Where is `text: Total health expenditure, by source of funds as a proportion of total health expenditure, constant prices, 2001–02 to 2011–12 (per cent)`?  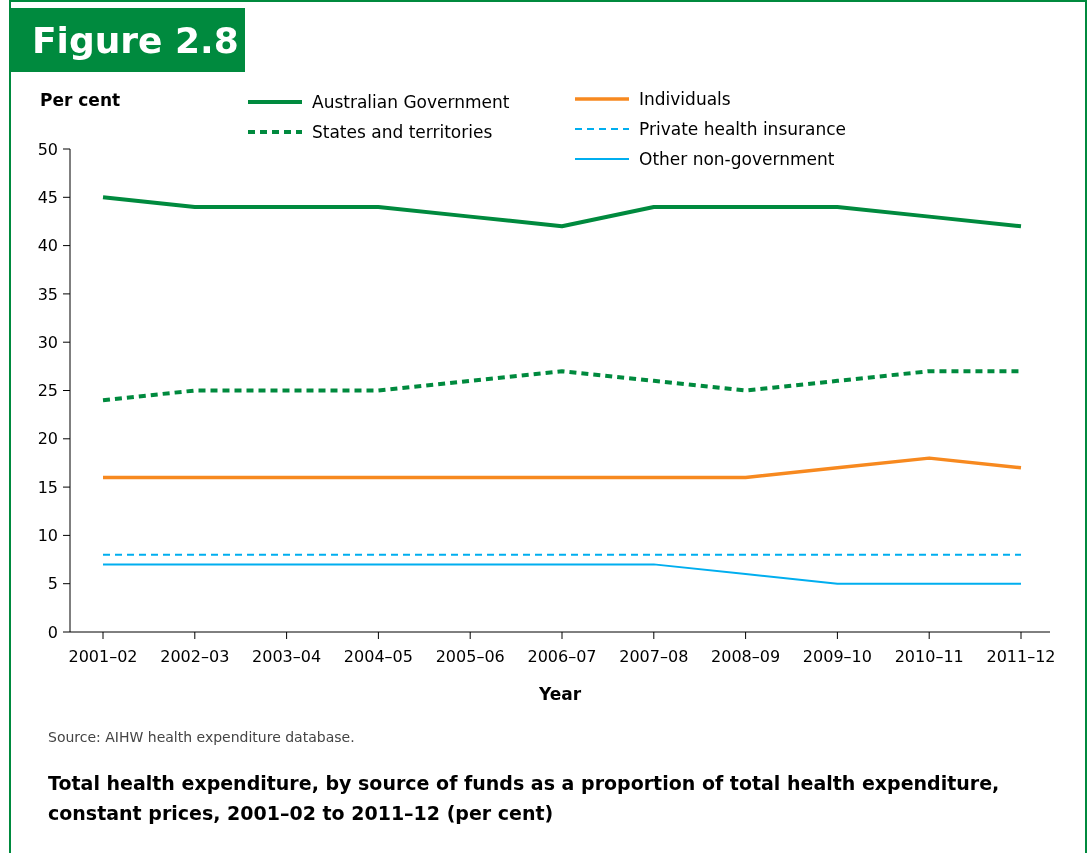 text: Total health expenditure, by source of funds as a proportion of total health expenditure, constant prices, 2001–02 to 2011–12 (per cent) is located at coordinates (524, 798).